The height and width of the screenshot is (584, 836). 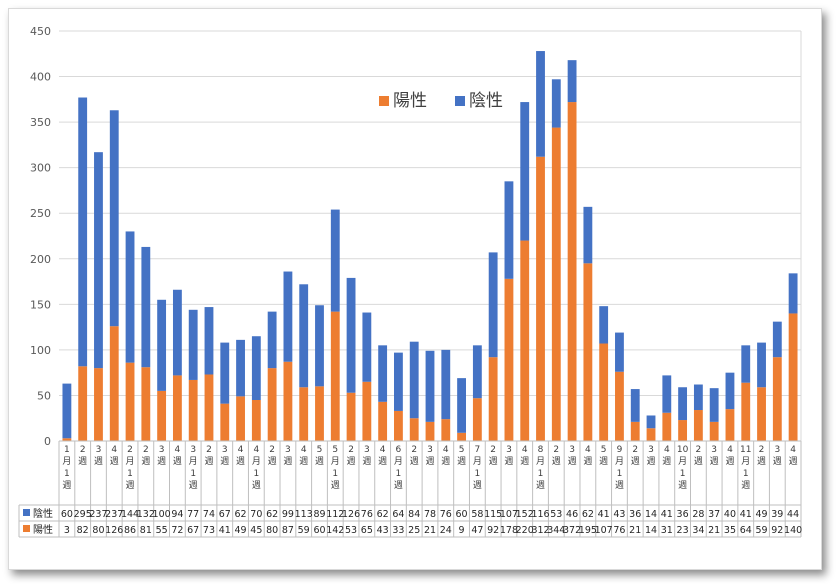 I want to click on table-cell-negative: 115, so click(x=493, y=514).